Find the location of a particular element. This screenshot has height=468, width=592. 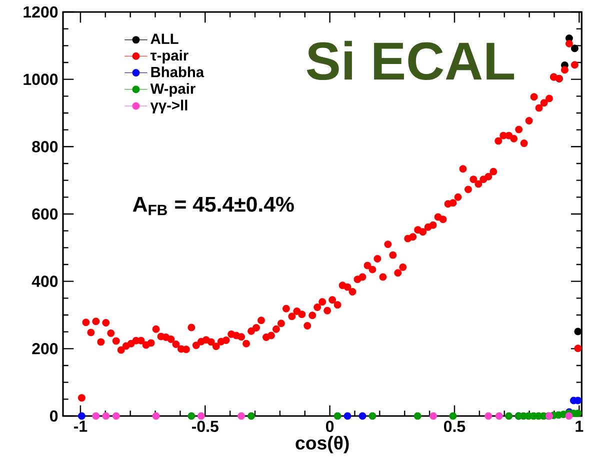

y-tick-label: 200 is located at coordinates (45, 348).